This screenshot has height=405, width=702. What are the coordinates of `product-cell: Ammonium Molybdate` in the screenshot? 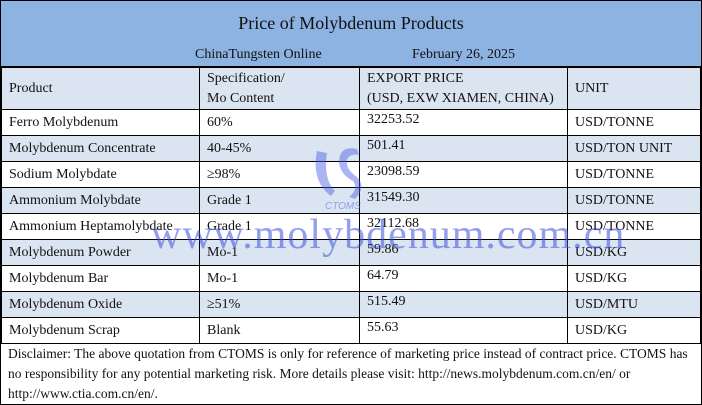 It's located at (100, 200).